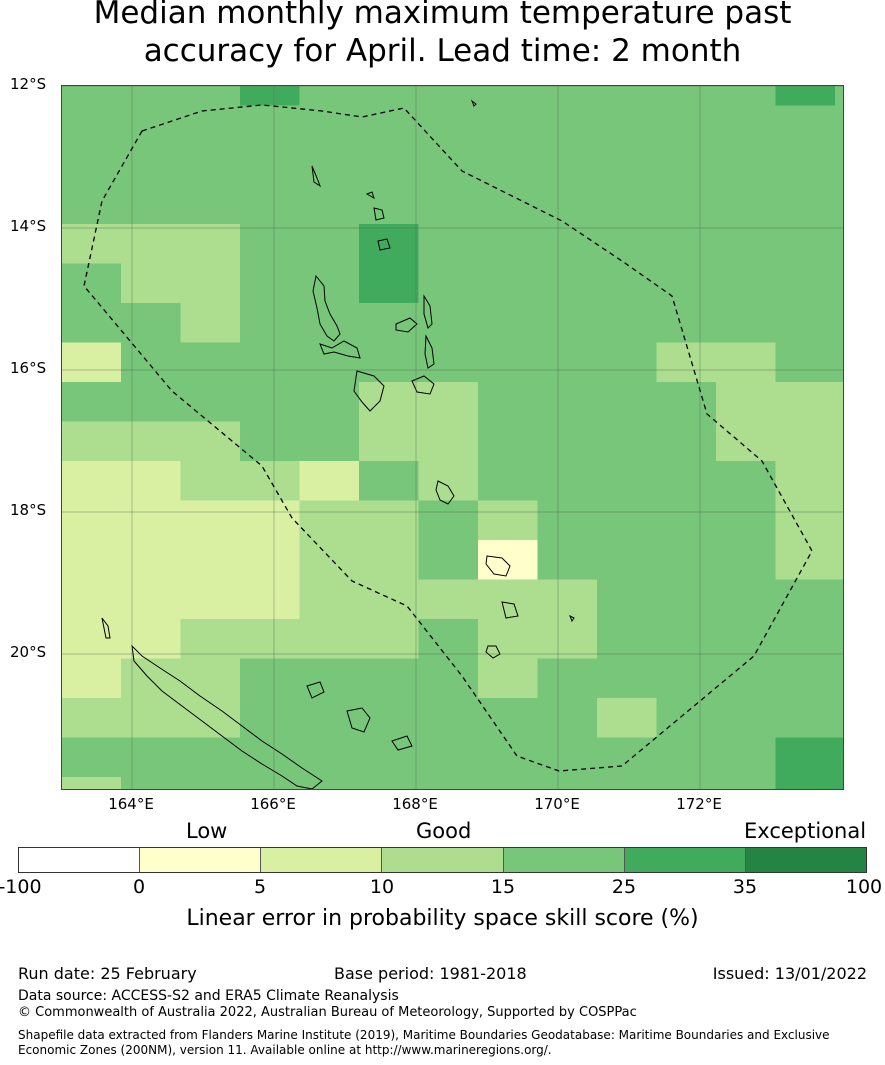 Image resolution: width=885 pixels, height=1065 pixels. Describe the element at coordinates (445, 492) in the screenshot. I see `erromango-coast` at that location.